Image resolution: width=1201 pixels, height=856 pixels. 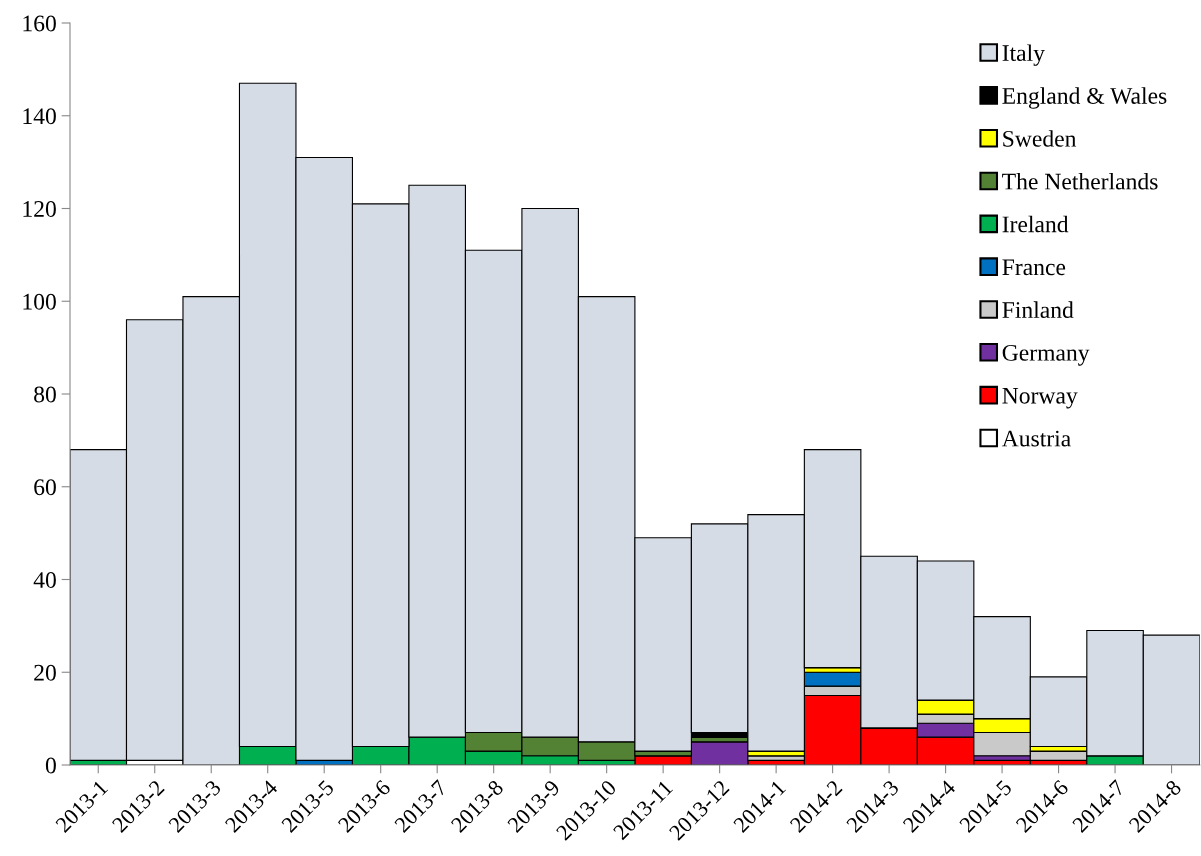 I want to click on y-tick-label: 0, so click(x=50, y=765).